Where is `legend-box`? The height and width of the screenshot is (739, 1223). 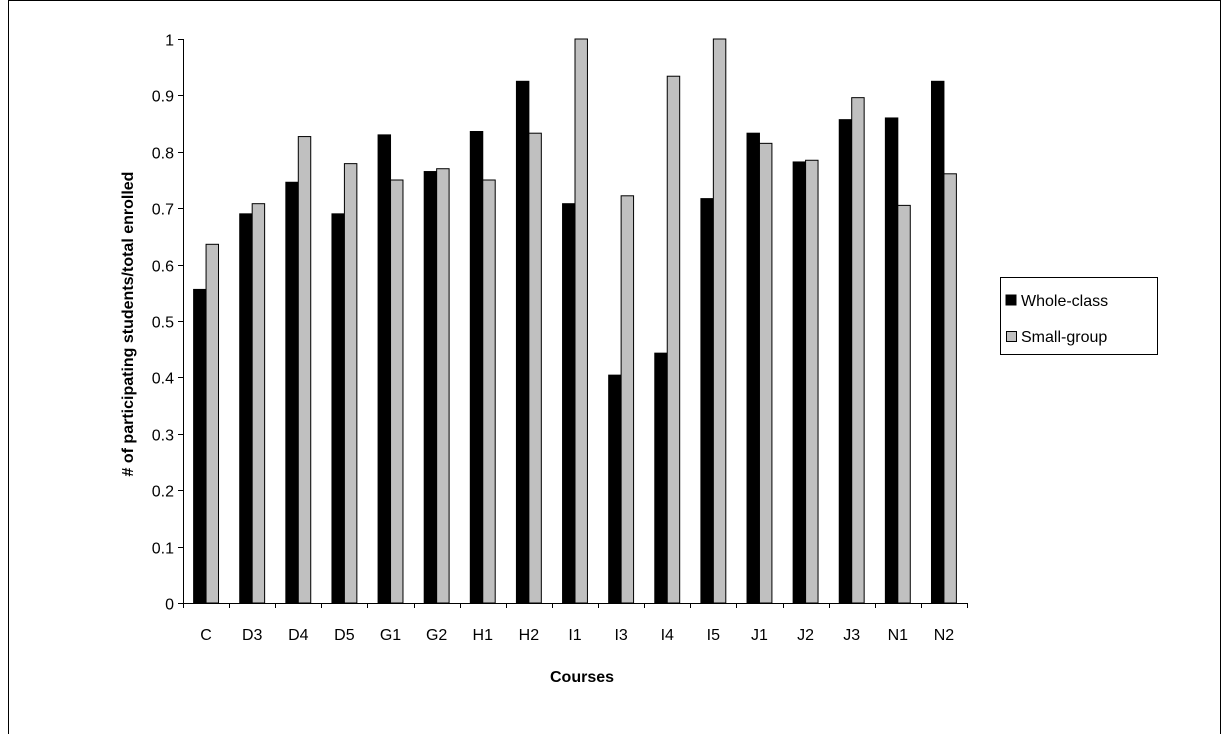 legend-box is located at coordinates (1079, 316).